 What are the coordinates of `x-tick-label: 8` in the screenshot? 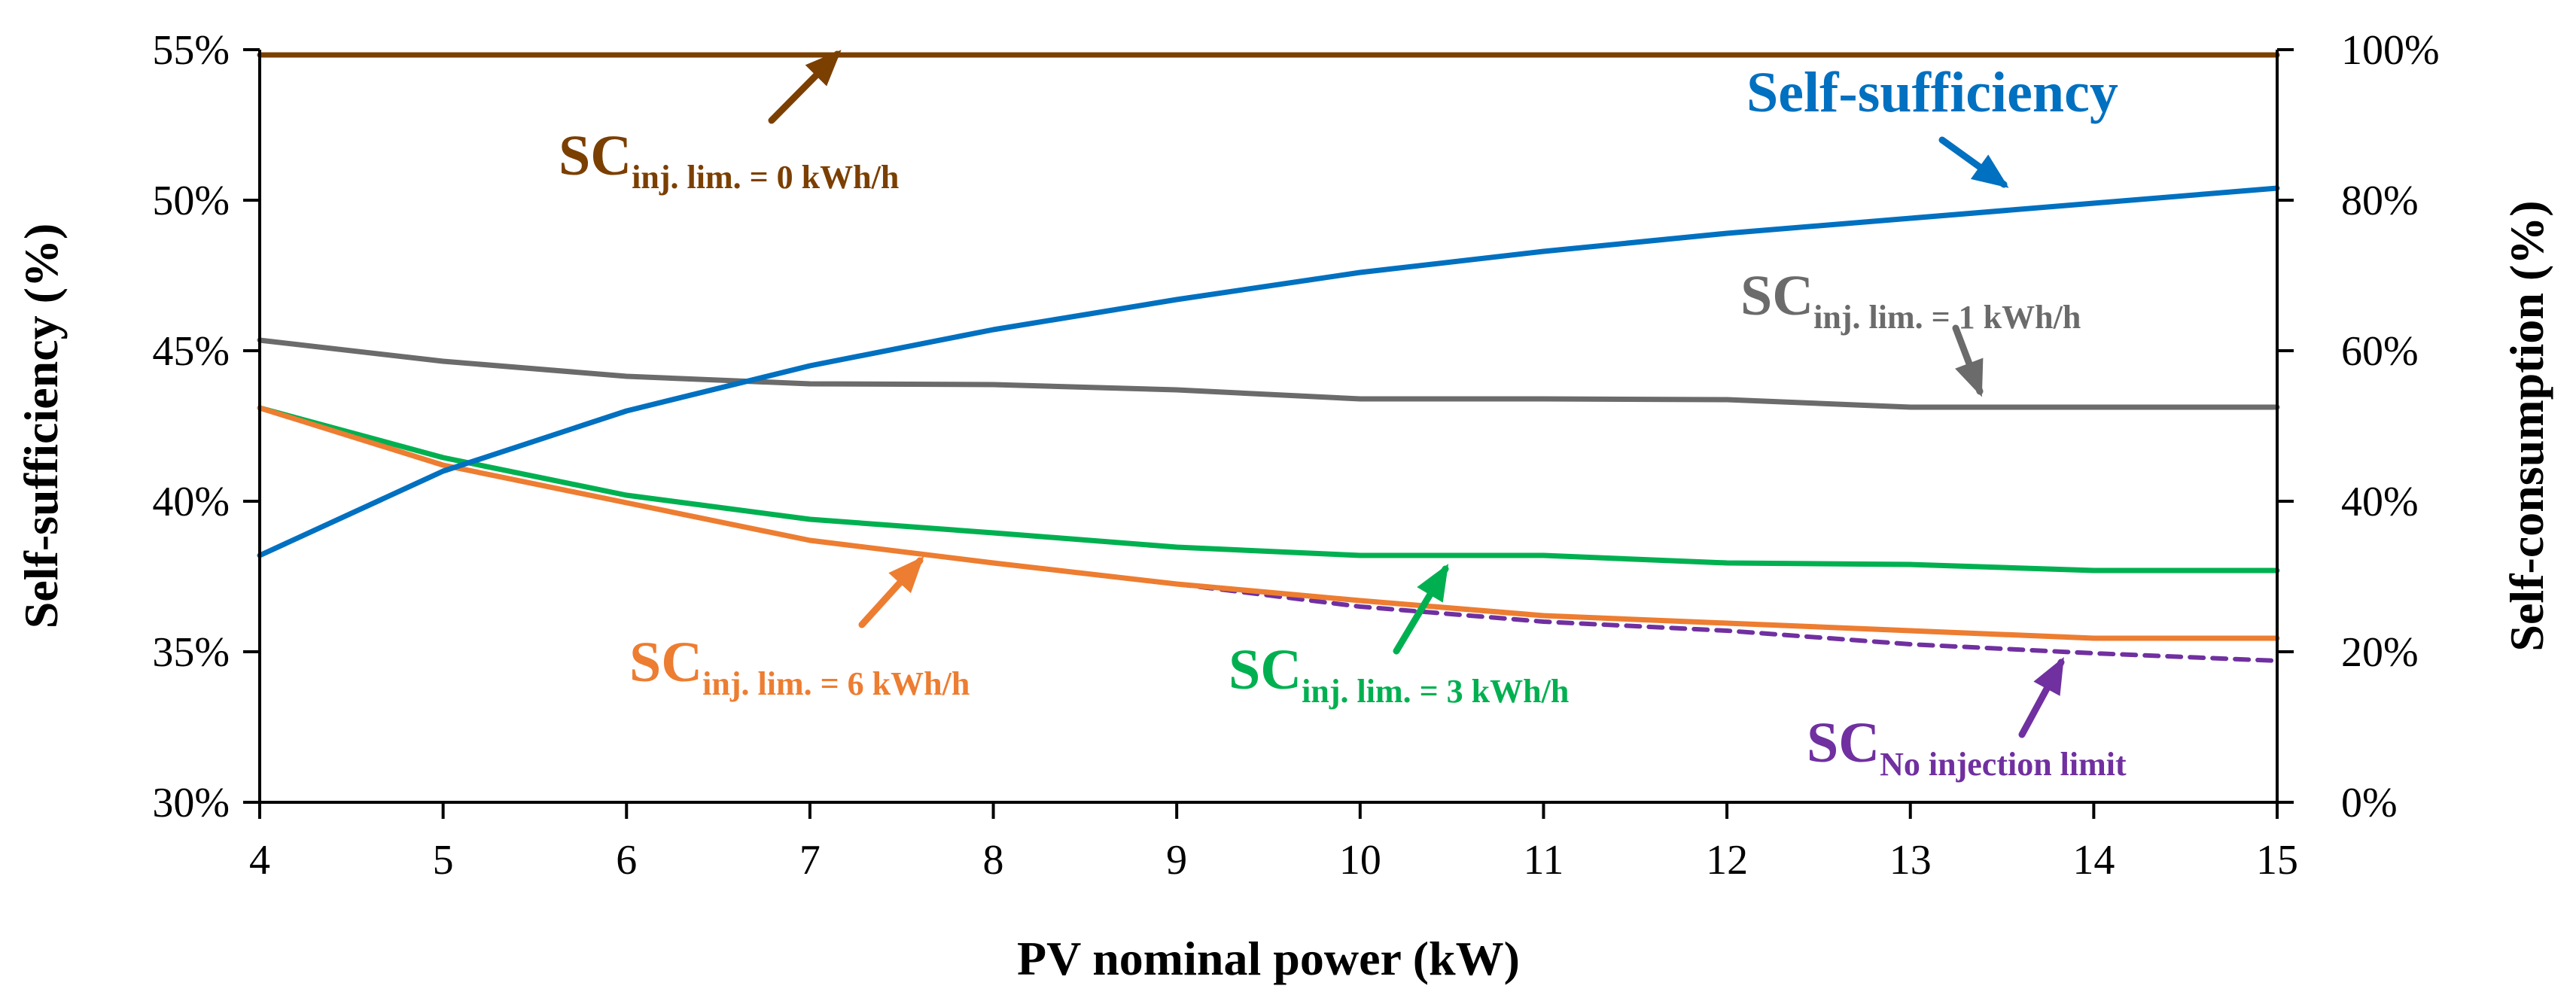 It's located at (993, 860).